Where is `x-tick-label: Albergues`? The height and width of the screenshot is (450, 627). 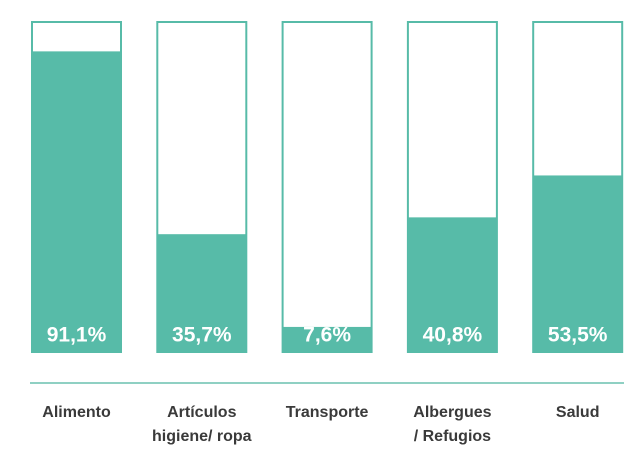
x-tick-label: Albergues is located at coordinates (452, 412).